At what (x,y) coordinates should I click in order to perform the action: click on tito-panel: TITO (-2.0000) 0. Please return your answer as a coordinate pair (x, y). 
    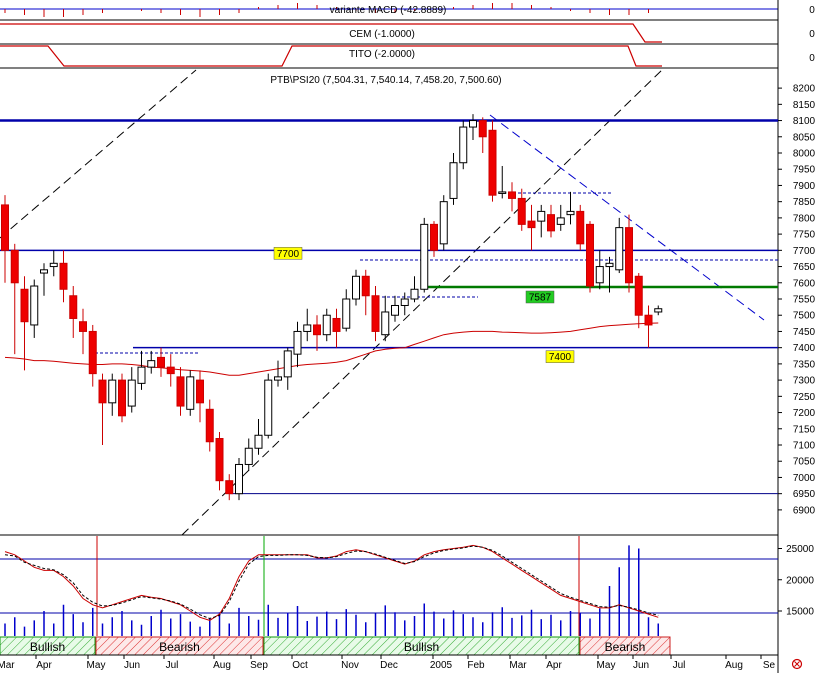
    Looking at the image, I should click on (407, 57).